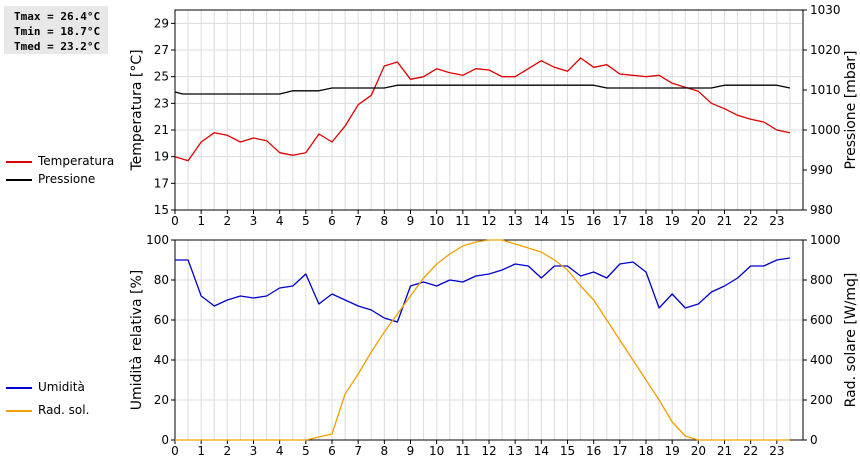  What do you see at coordinates (19, 180) in the screenshot?
I see `legend-swatch-pressione` at bounding box center [19, 180].